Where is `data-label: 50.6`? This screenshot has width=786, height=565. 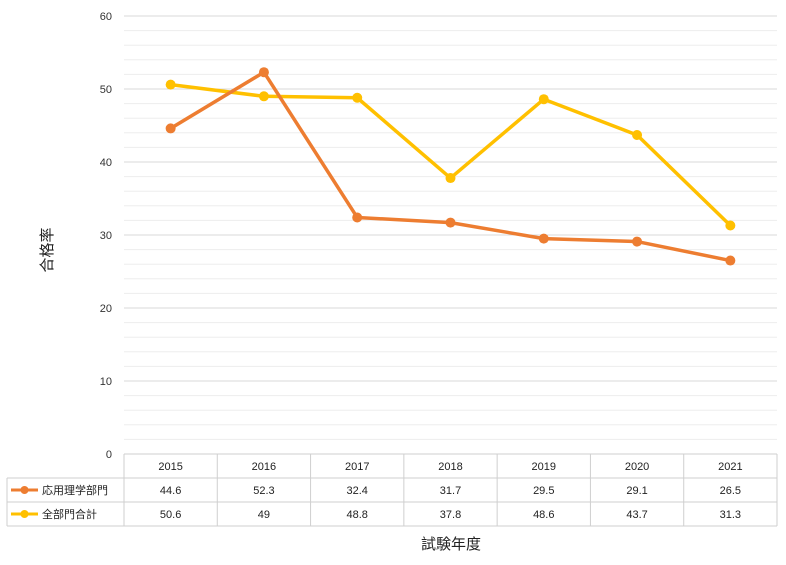 data-label: 50.6 is located at coordinates (170, 515).